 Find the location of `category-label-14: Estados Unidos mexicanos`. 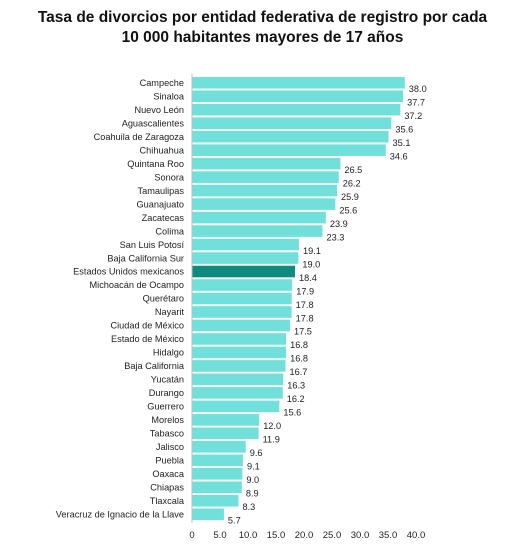

category-label-14: Estados Unidos mexicanos is located at coordinates (128, 272).